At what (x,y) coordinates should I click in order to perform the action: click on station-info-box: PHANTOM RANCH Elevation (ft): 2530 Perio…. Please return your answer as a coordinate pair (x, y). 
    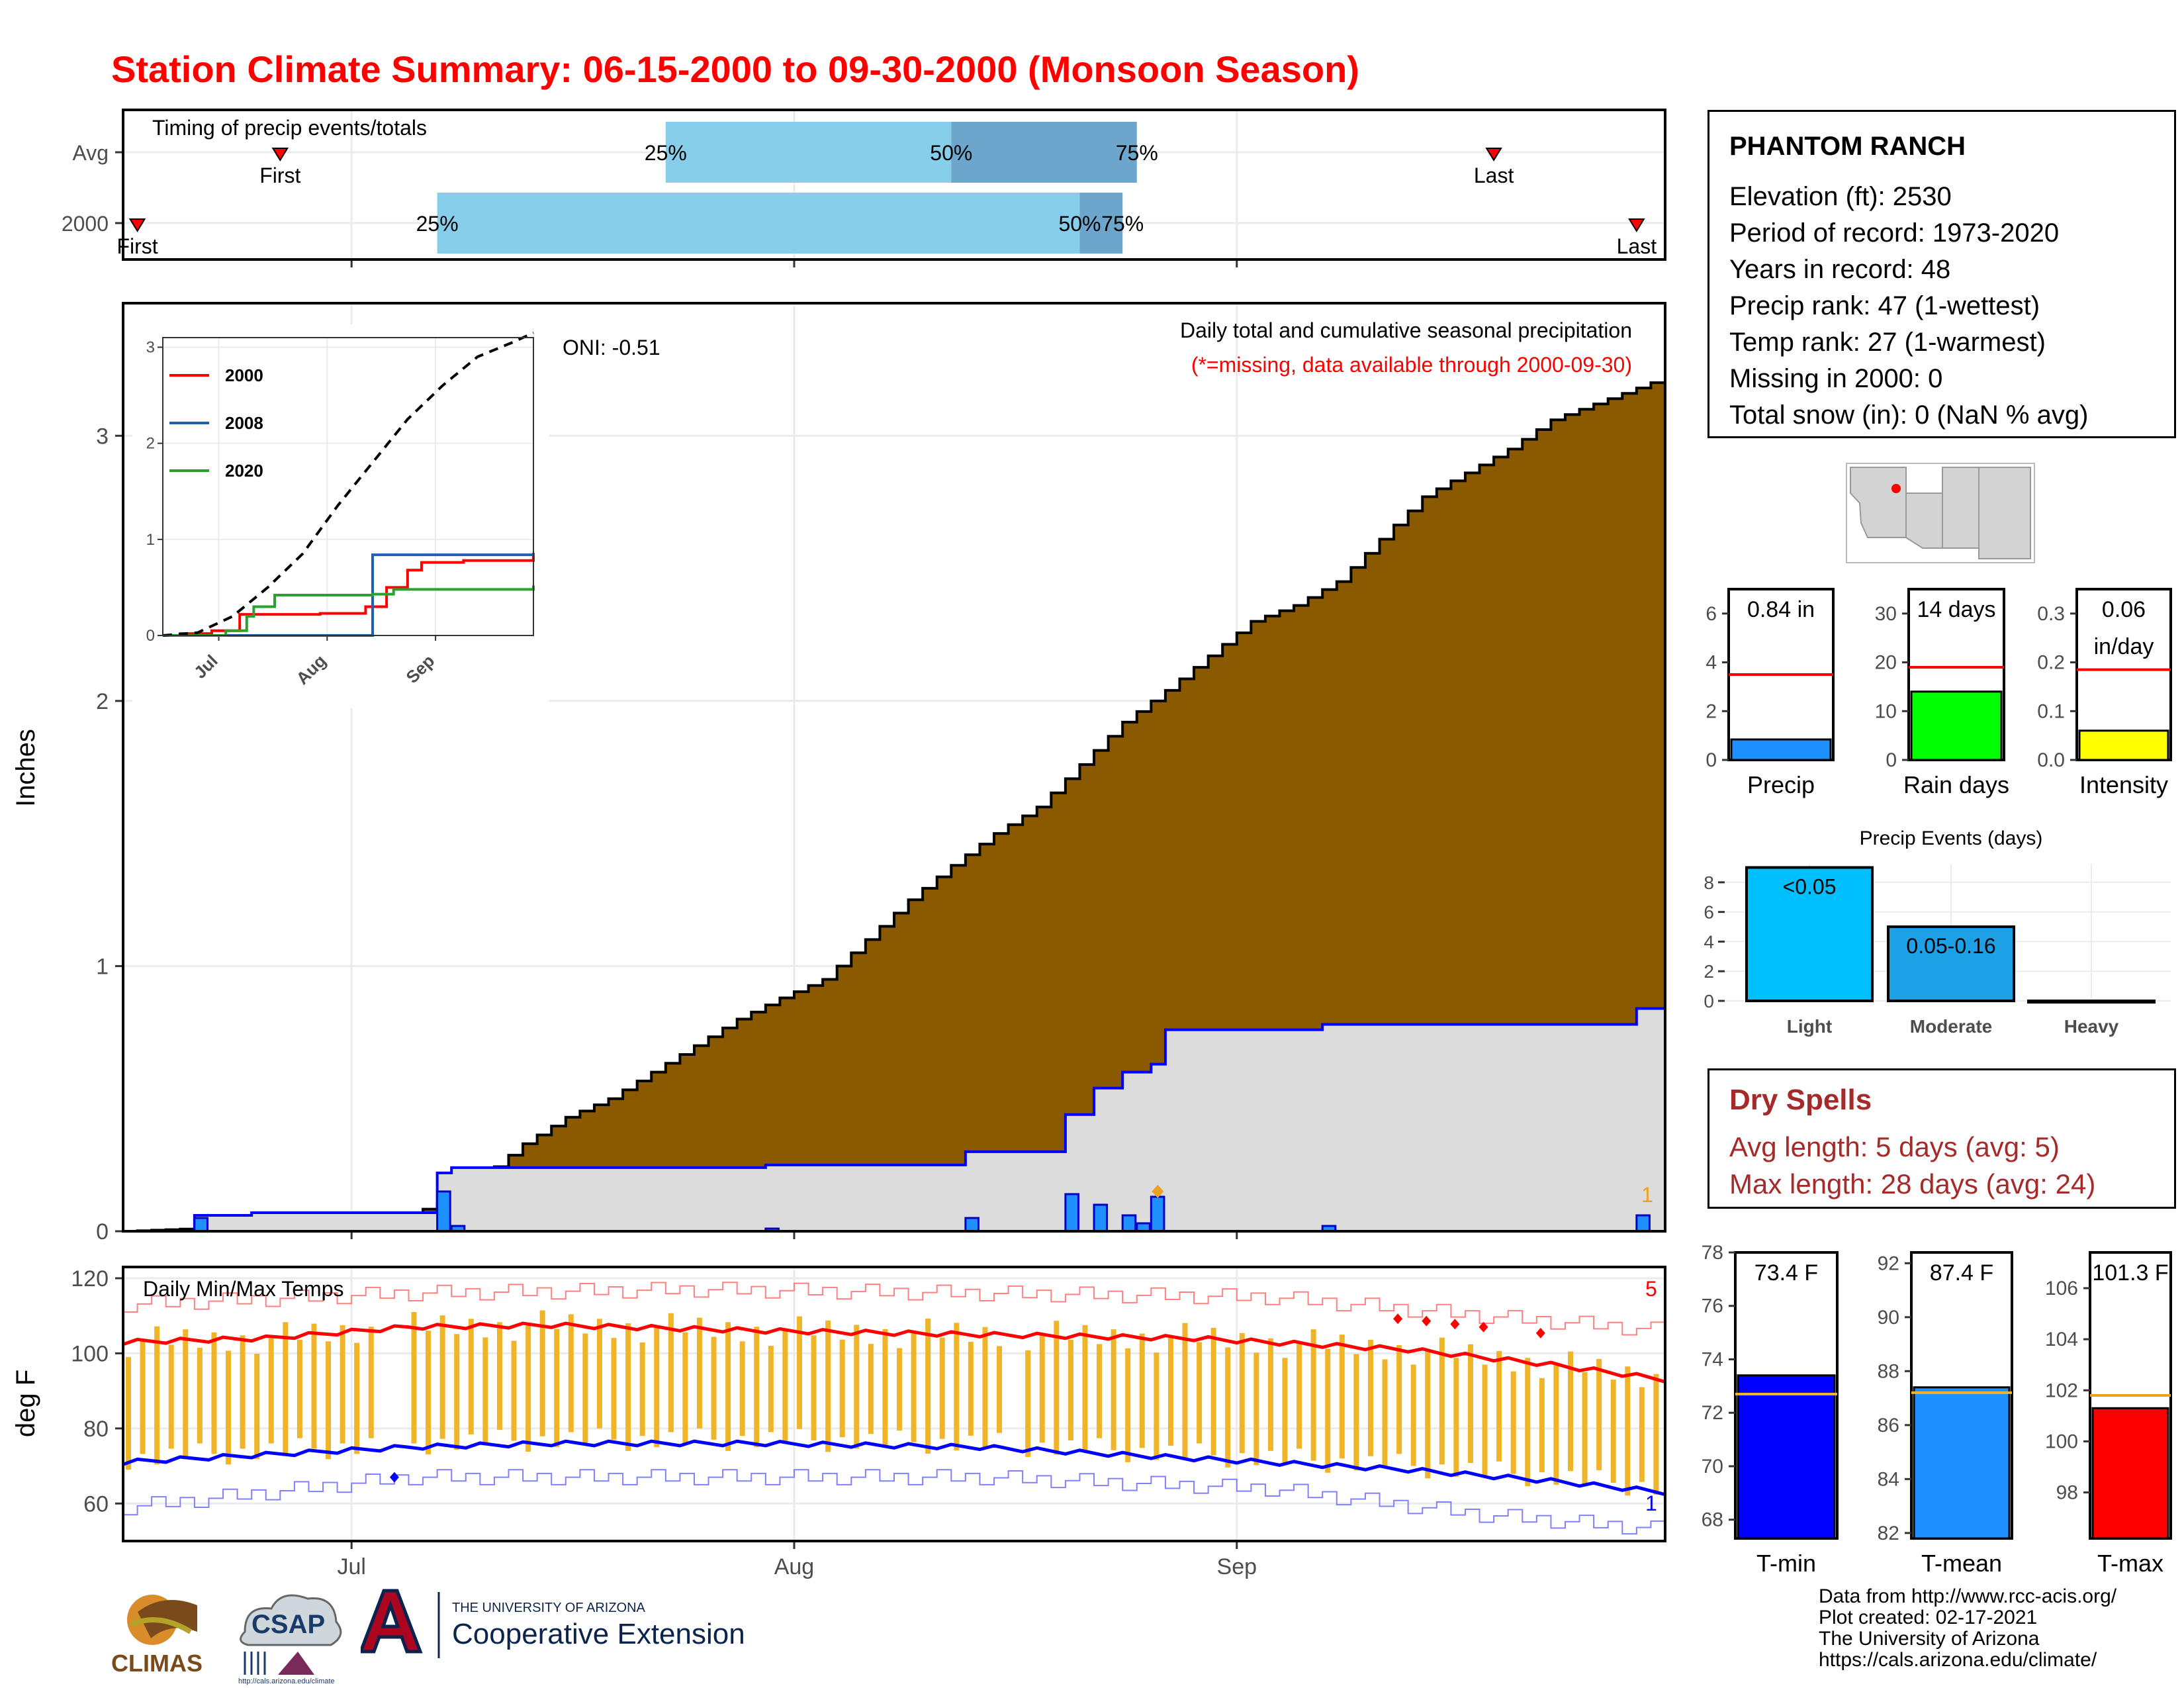
    Looking at the image, I should click on (1942, 274).